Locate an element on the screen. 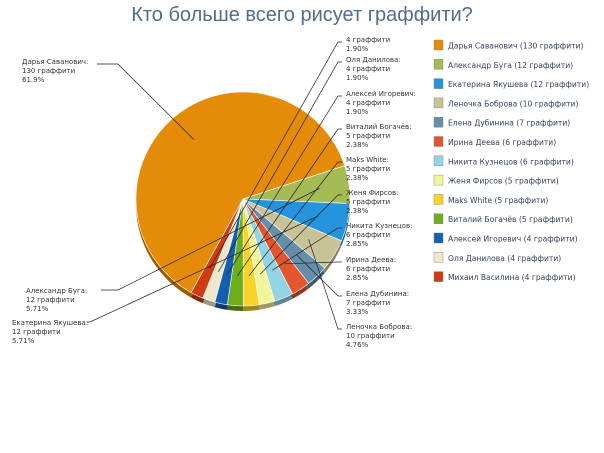 Image resolution: width=604 pixels, height=453 pixels. data-label-леночка-боброва-10-граффити-3: 4.76% is located at coordinates (357, 345).